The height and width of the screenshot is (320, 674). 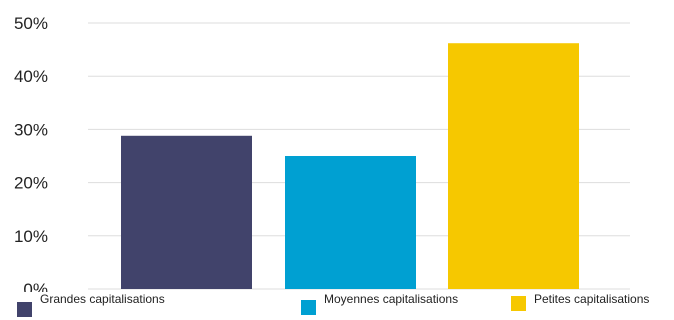 What do you see at coordinates (391, 299) in the screenshot?
I see `legend-label-moyennes: Moyennes capitalisations` at bounding box center [391, 299].